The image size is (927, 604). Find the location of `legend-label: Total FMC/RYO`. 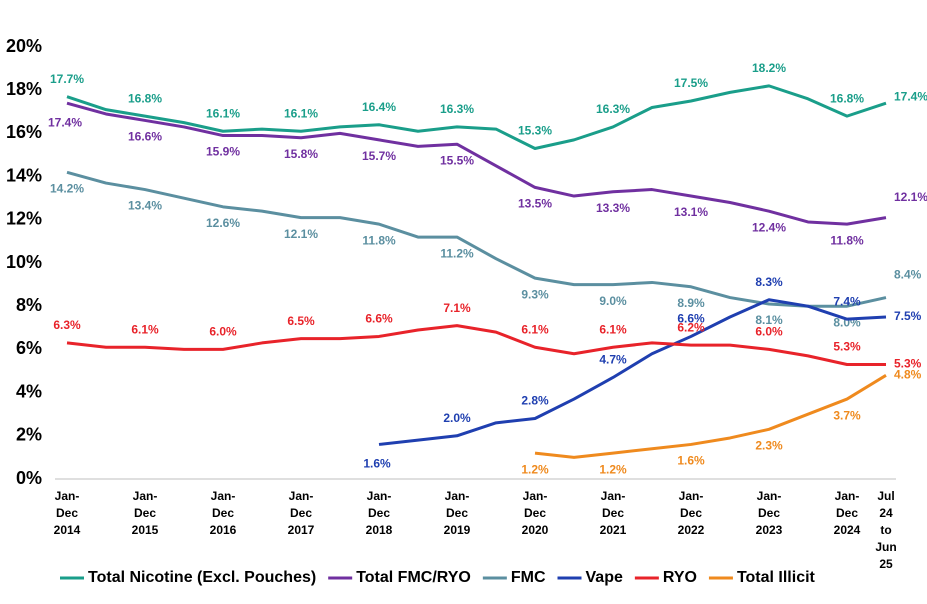

legend-label: Total FMC/RYO is located at coordinates (413, 577).